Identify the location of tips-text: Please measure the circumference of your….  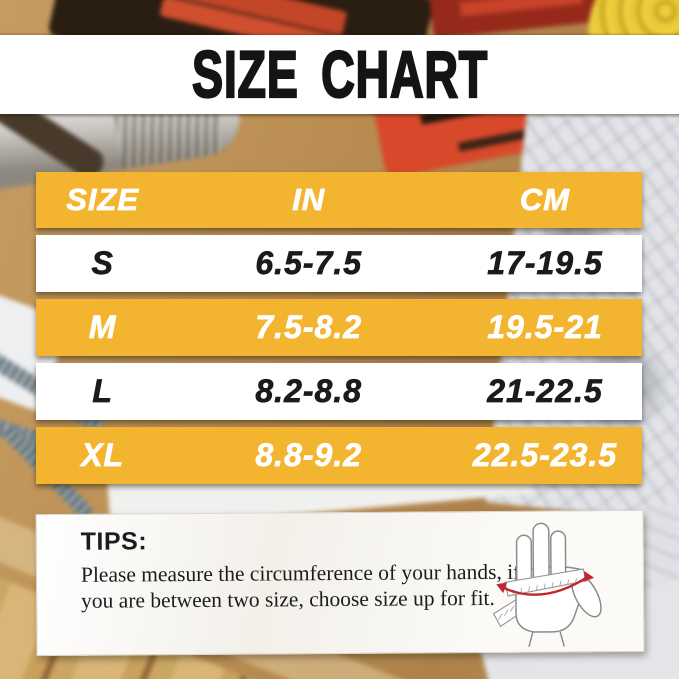
(300, 586).